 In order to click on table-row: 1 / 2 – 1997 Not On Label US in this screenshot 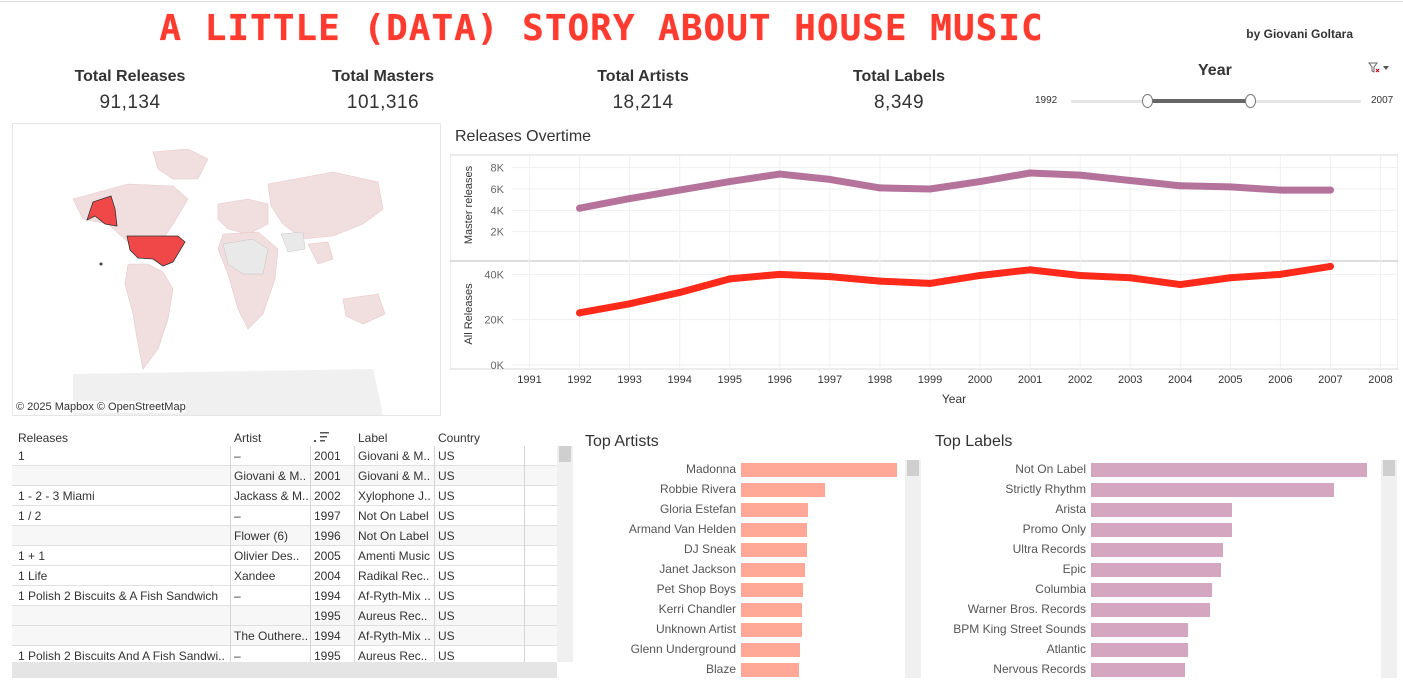, I will do `click(284, 516)`.